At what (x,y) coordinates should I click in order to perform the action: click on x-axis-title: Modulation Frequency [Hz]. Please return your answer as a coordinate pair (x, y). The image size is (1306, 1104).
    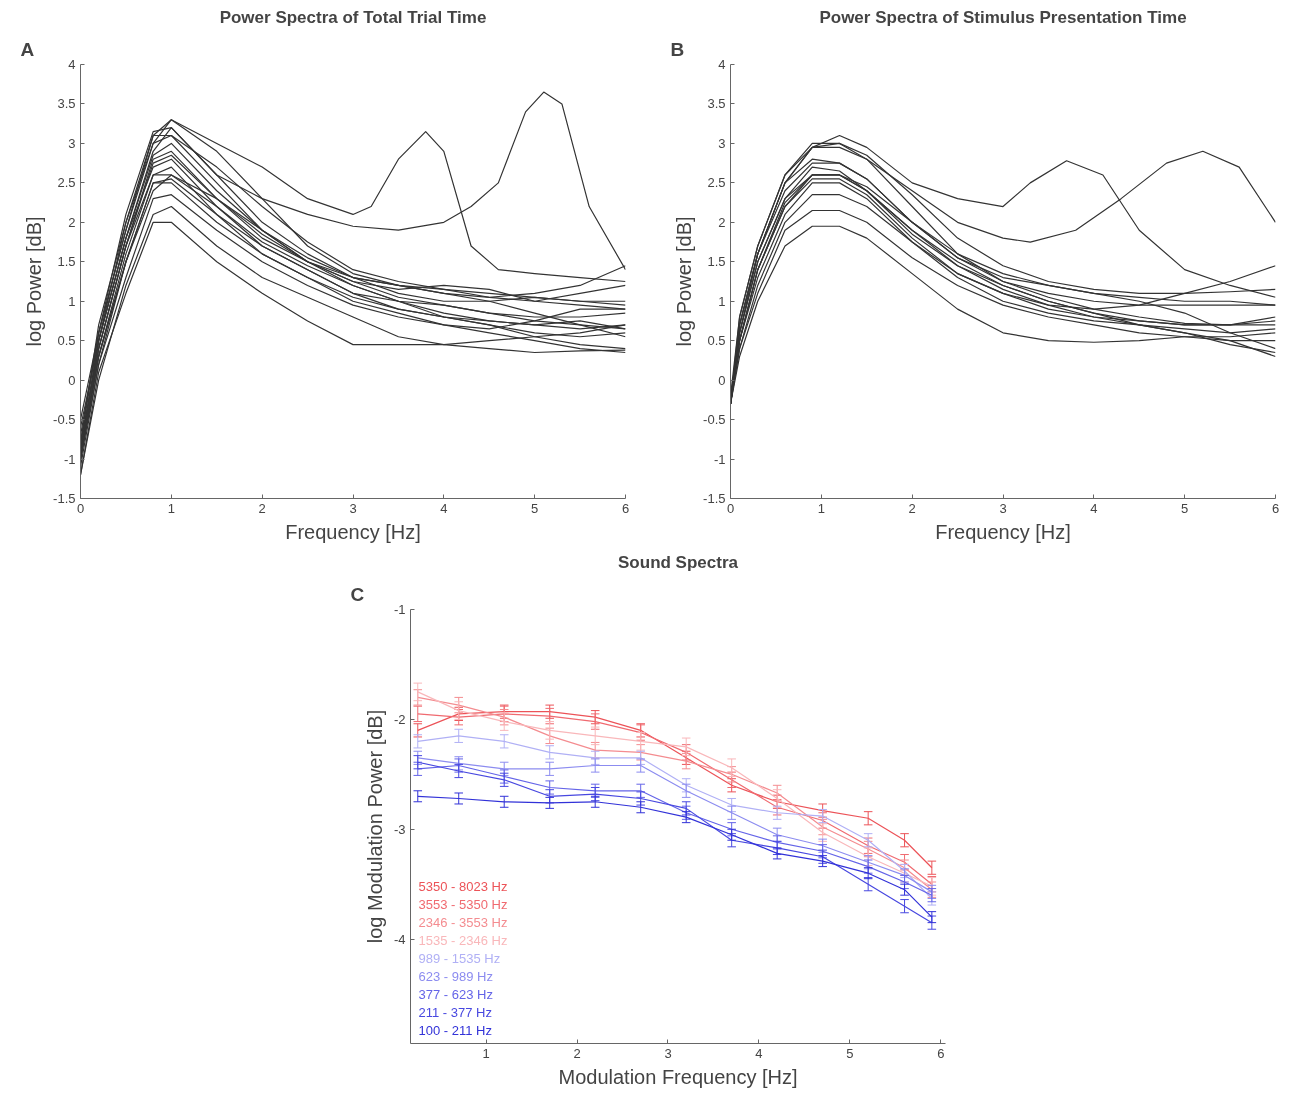
    Looking at the image, I should click on (678, 1076).